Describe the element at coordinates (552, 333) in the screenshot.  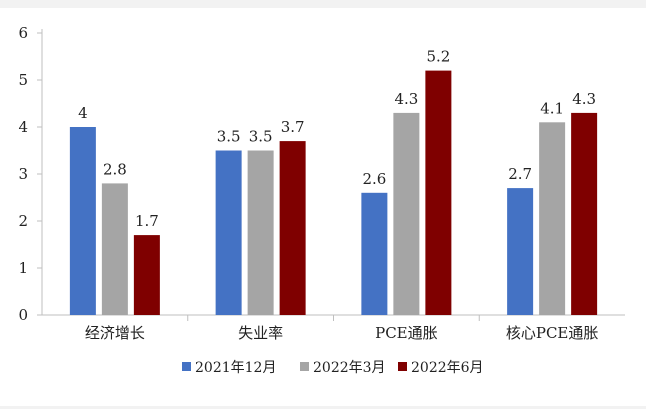
I see `category-label: 核心PCE通胀` at that location.